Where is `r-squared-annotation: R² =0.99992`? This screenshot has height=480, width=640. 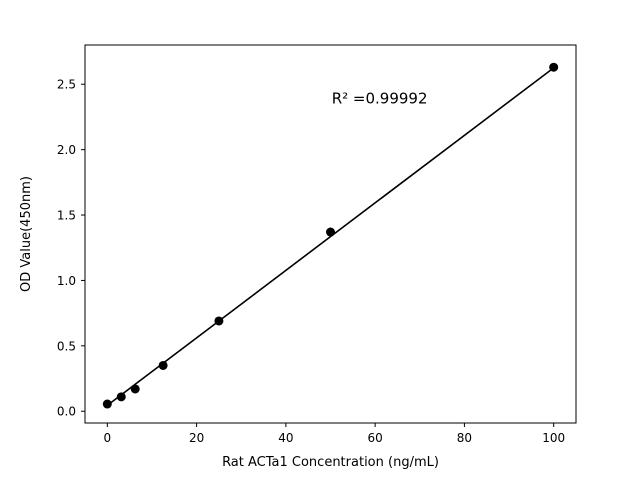 r-squared-annotation: R² =0.99992 is located at coordinates (380, 99).